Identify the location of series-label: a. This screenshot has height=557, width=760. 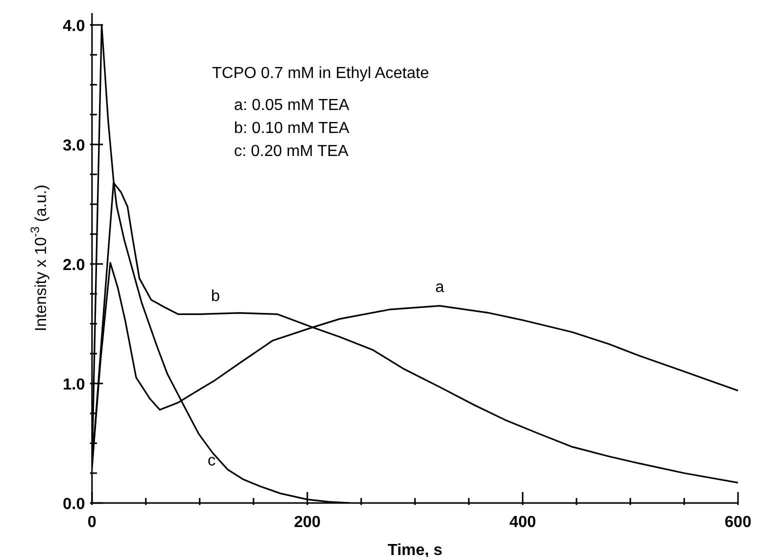
(439, 287).